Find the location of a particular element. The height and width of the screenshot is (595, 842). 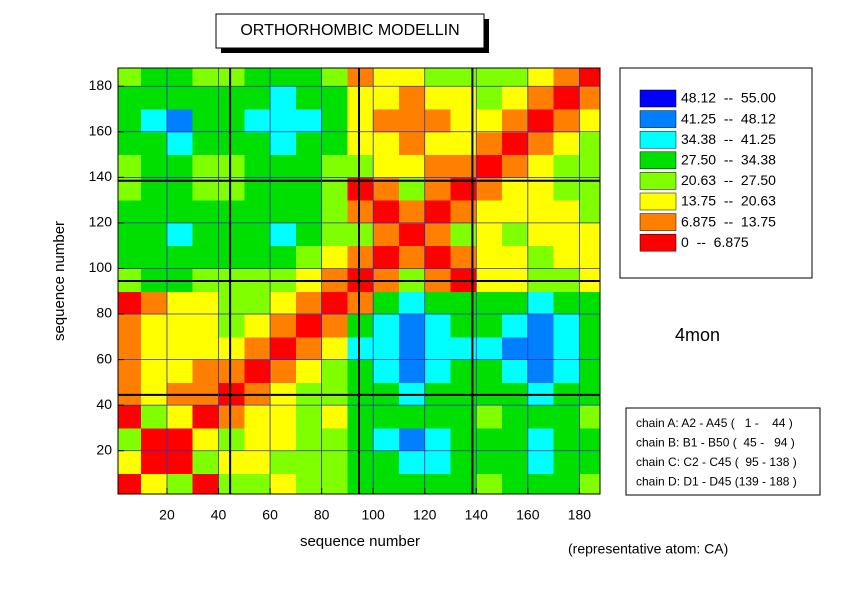

legend-swatch is located at coordinates (658, 160).